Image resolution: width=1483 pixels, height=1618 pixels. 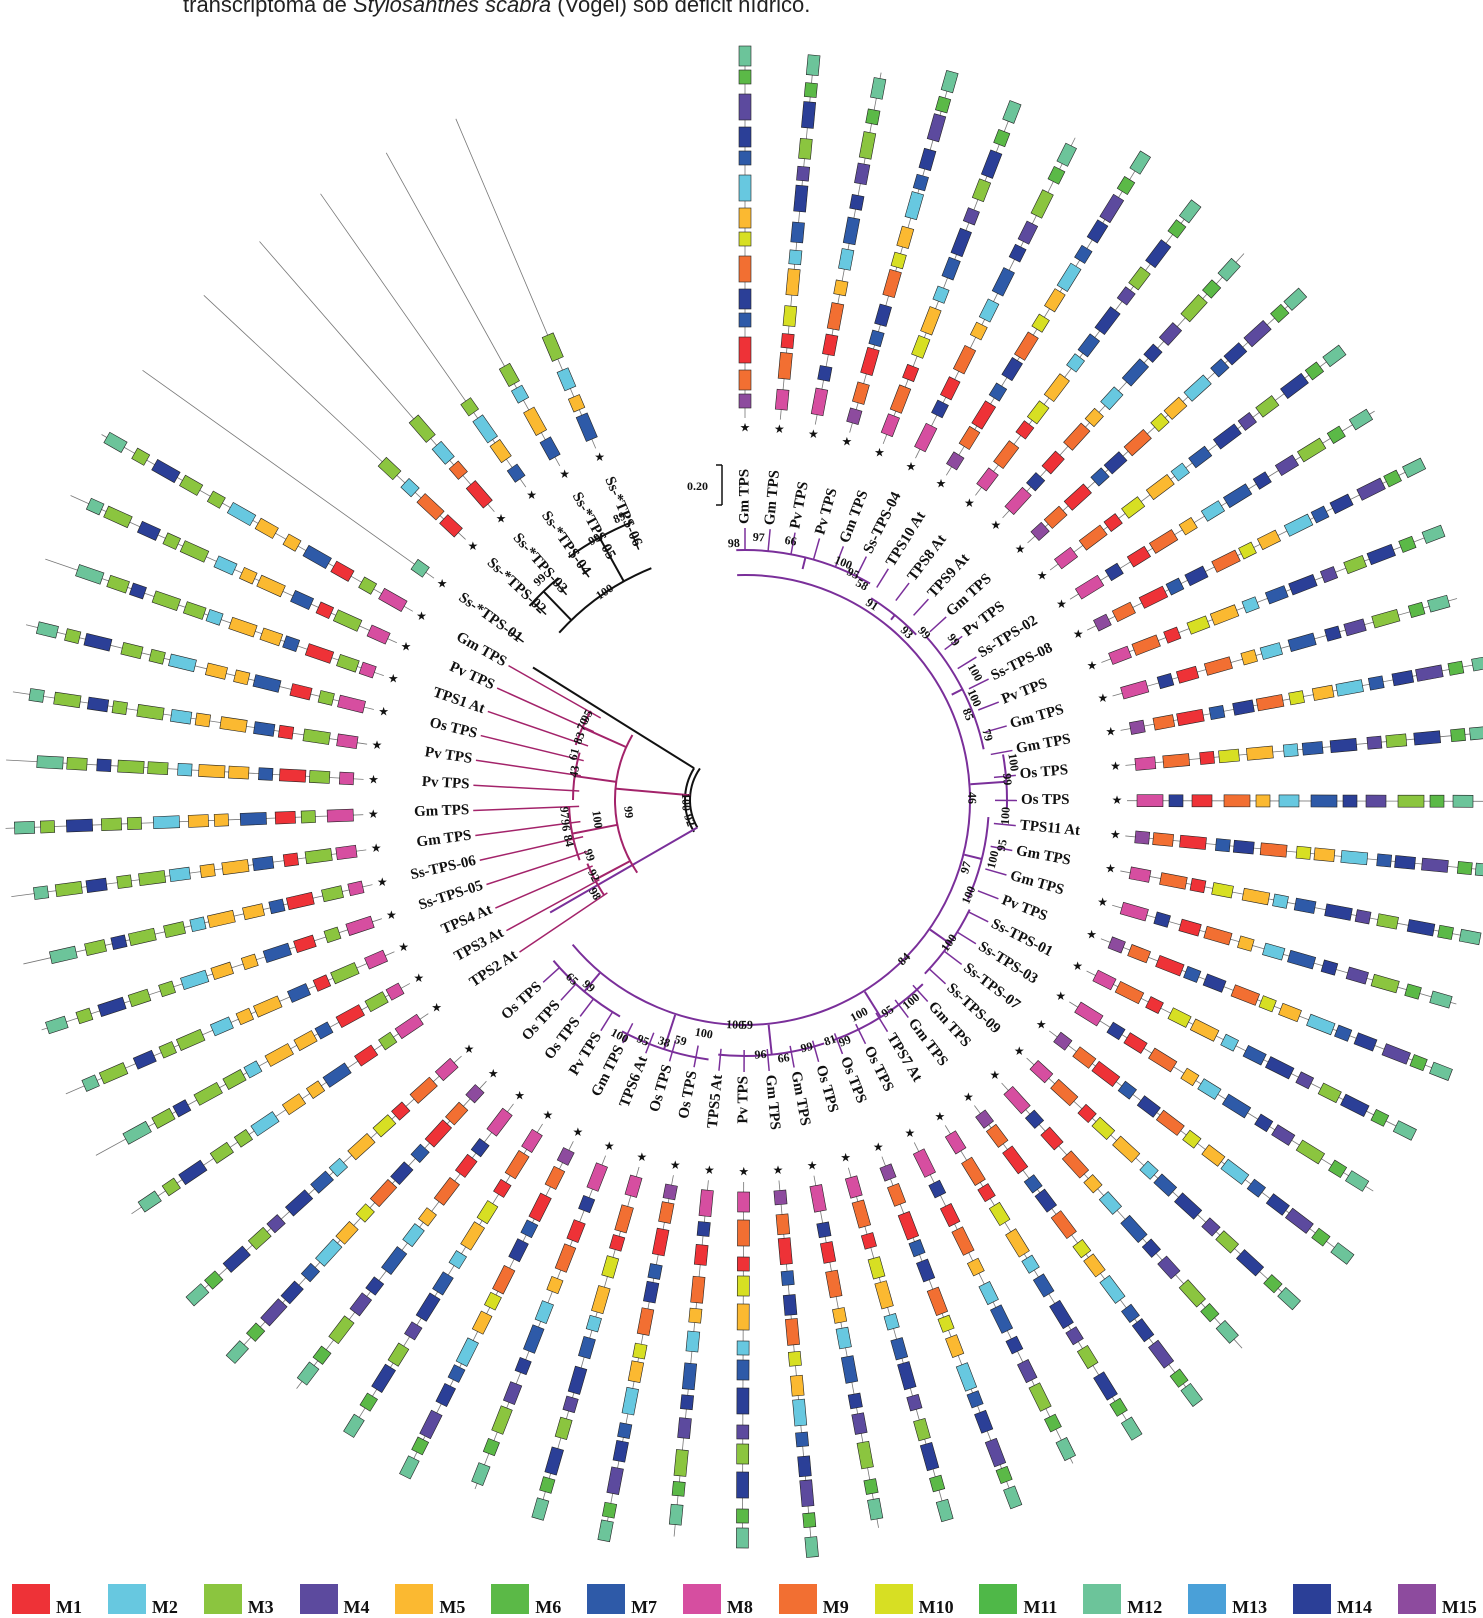 I want to click on bootstrap-value: 97, so click(x=758, y=537).